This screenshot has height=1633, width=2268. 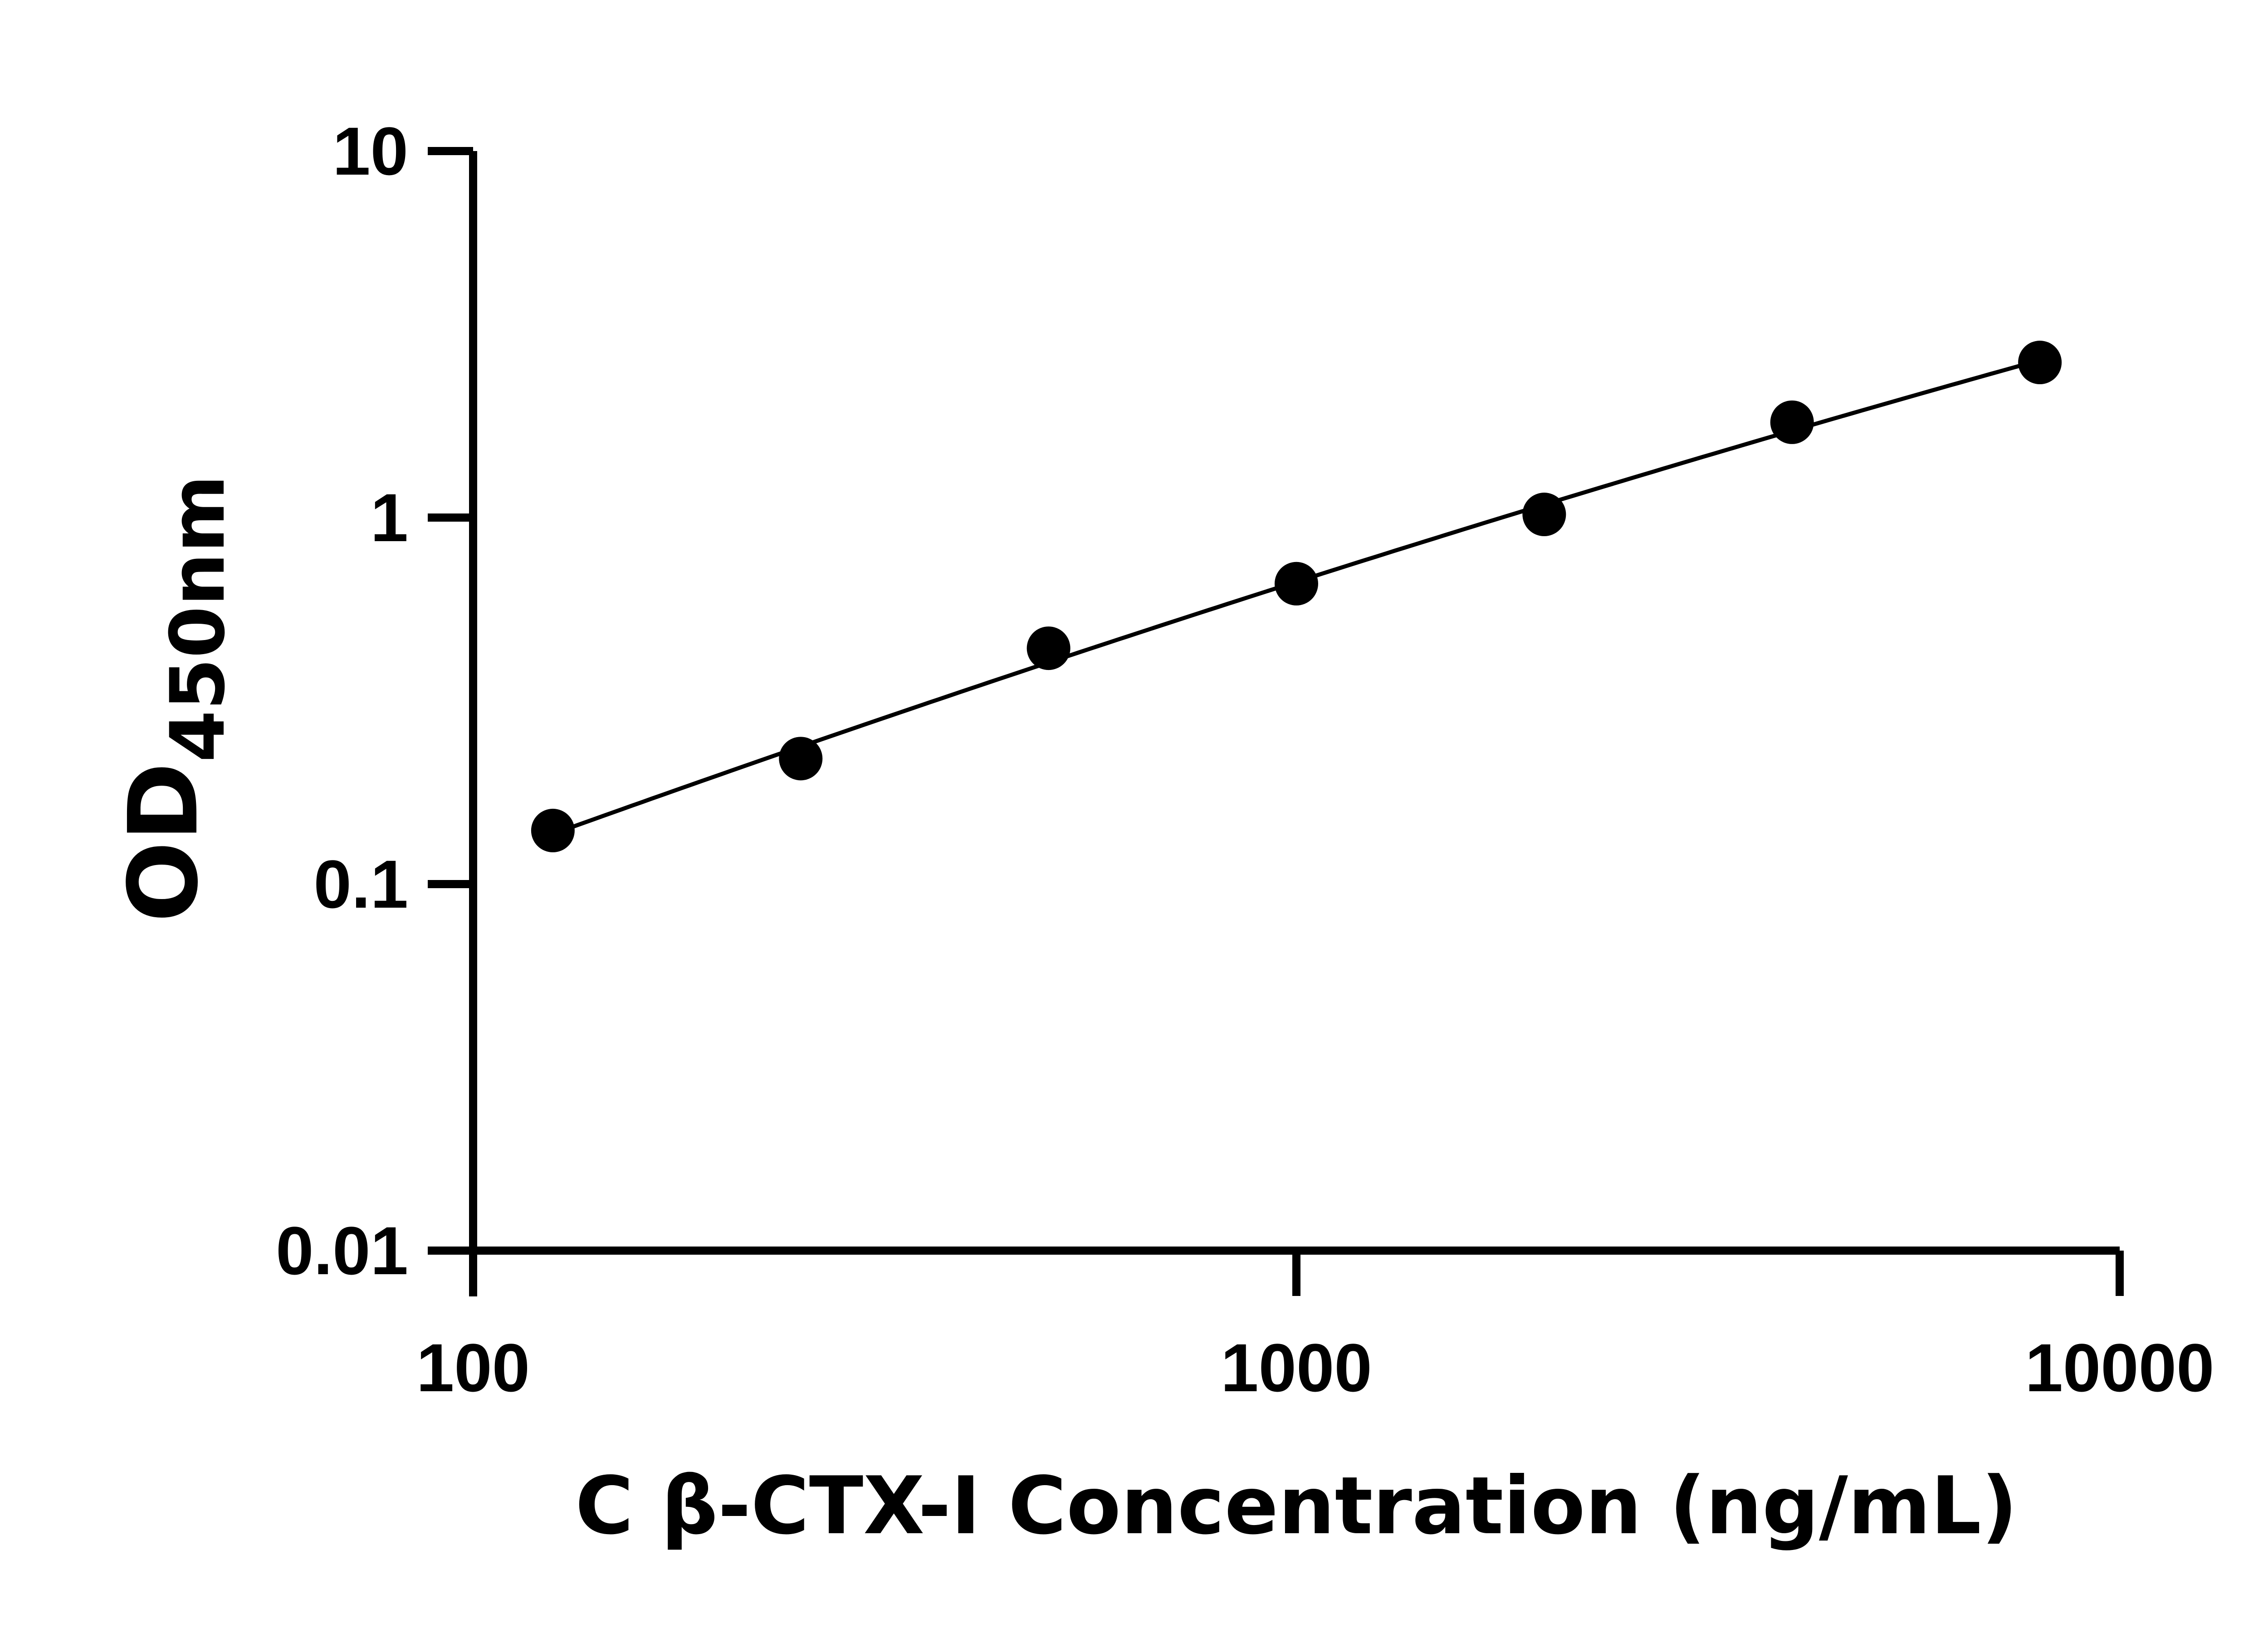 I want to click on x-tick-label-1: 1000, so click(x=1297, y=1368).